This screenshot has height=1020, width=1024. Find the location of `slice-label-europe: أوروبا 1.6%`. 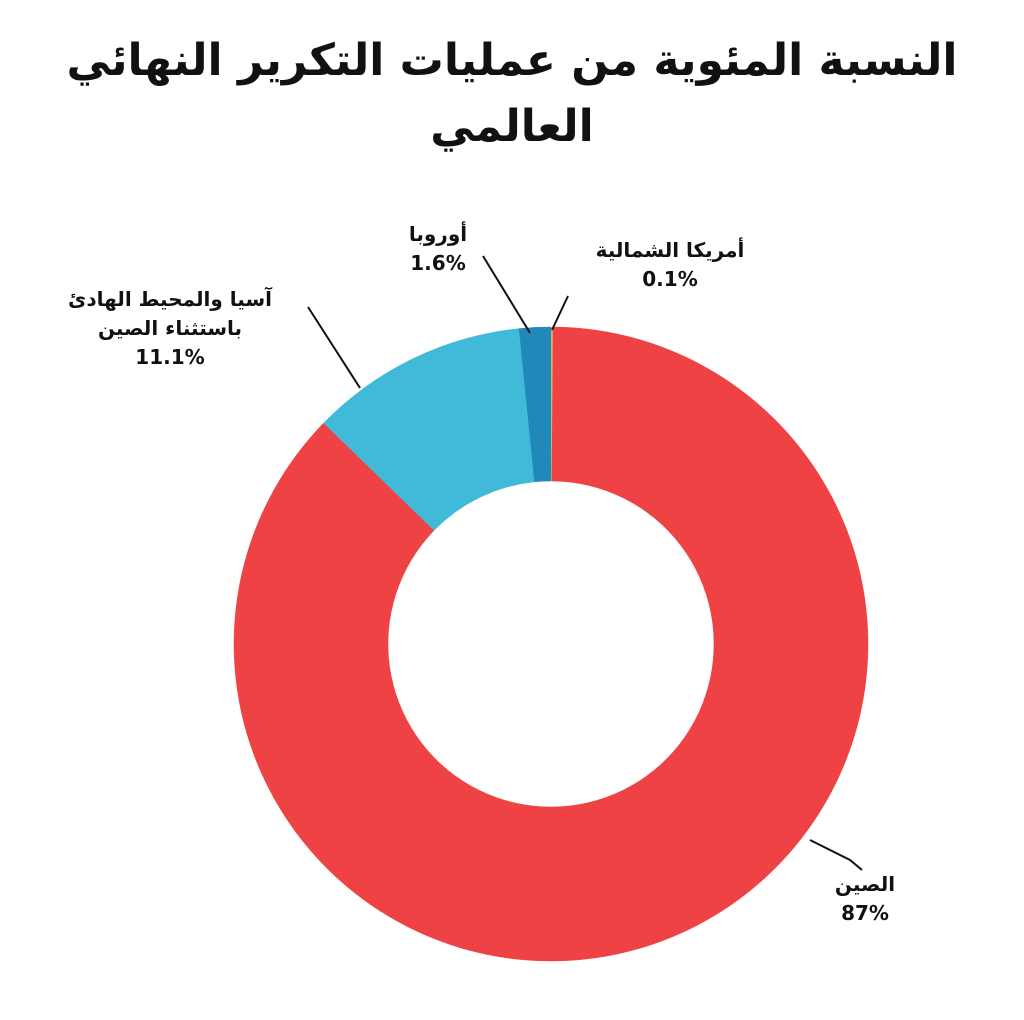

slice-label-europe: أوروبا 1.6% is located at coordinates (438, 249).